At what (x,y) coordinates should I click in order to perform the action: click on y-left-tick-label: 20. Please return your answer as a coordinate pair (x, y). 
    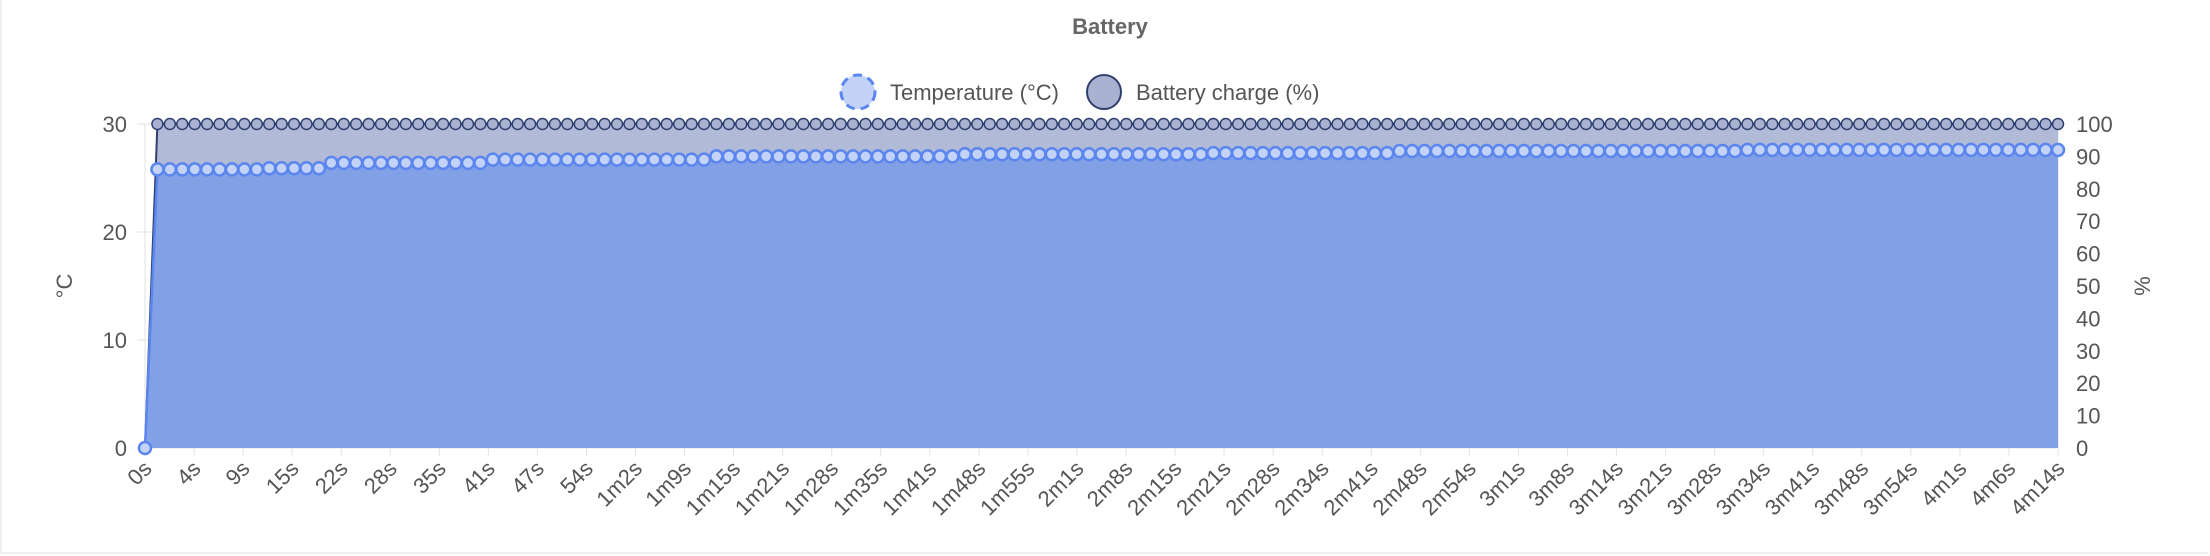
    Looking at the image, I should click on (115, 232).